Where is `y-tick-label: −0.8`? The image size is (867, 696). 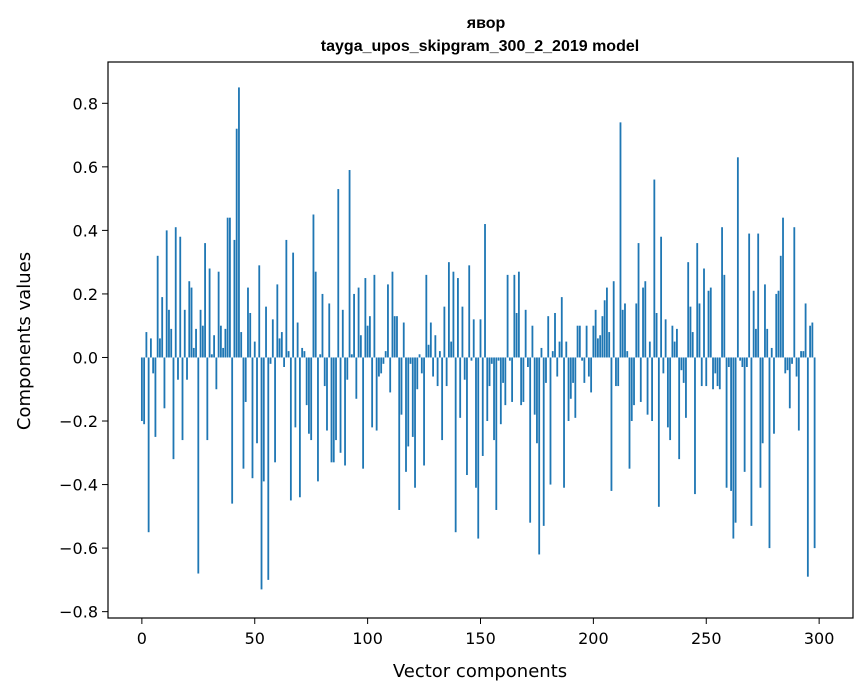
y-tick-label: −0.8 is located at coordinates (78, 612).